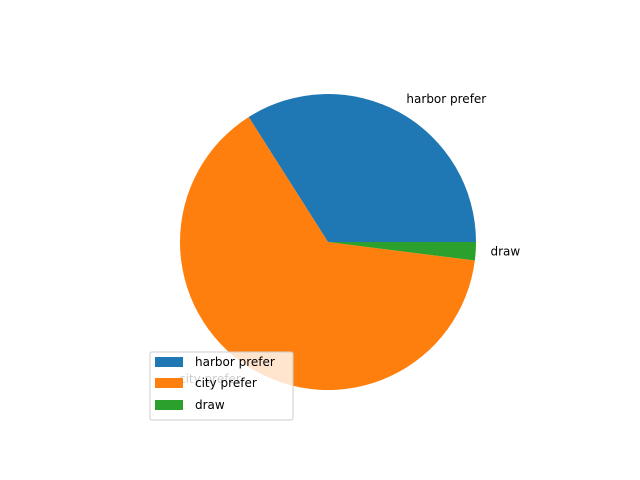  I want to click on legend-label-city-prefer: city prefer, so click(226, 383).